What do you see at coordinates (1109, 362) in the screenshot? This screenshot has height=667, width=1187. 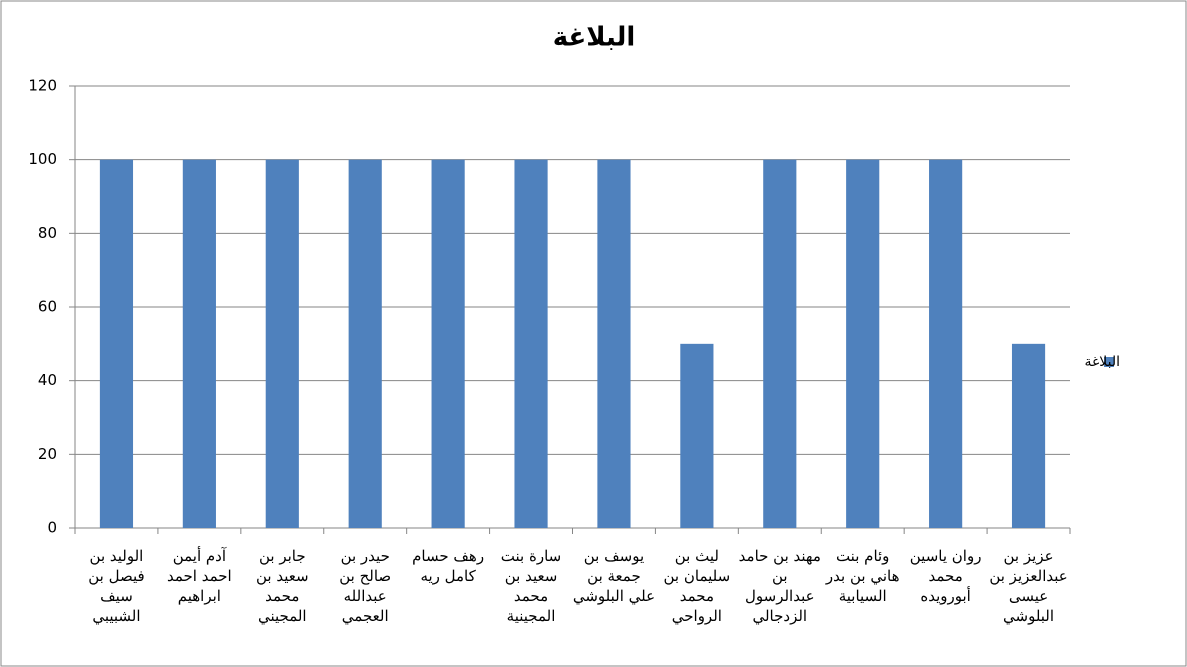 I see `legend-swatch` at bounding box center [1109, 362].